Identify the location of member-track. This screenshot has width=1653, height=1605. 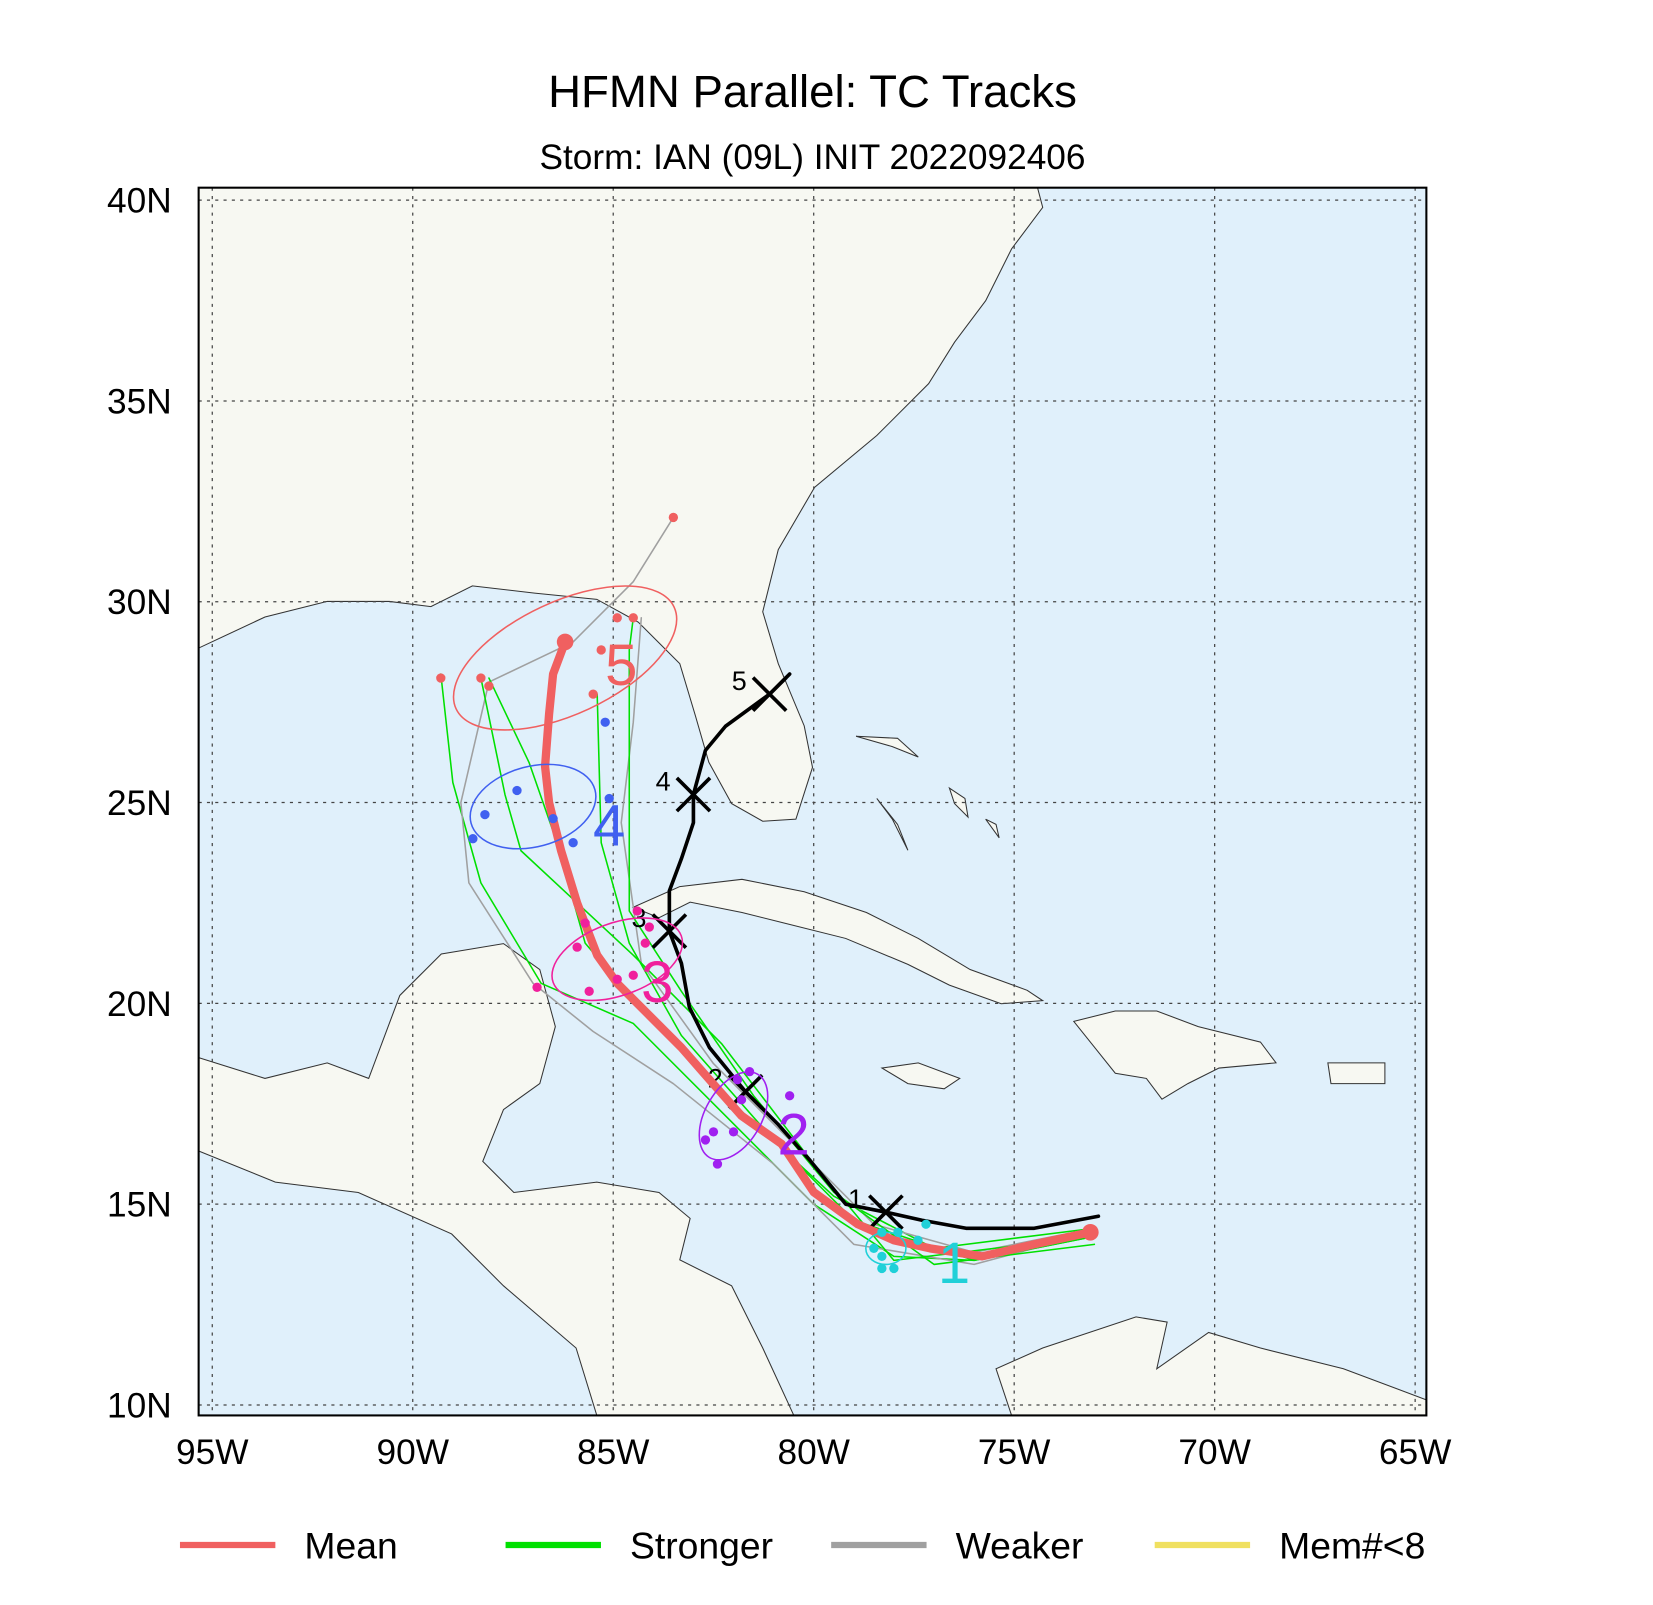
(788, 969).